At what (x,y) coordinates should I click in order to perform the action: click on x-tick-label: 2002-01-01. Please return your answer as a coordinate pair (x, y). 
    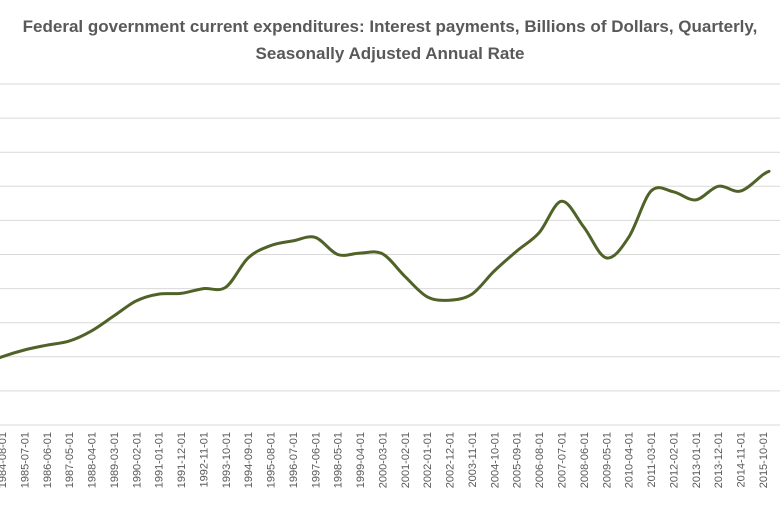
    Looking at the image, I should click on (428, 460).